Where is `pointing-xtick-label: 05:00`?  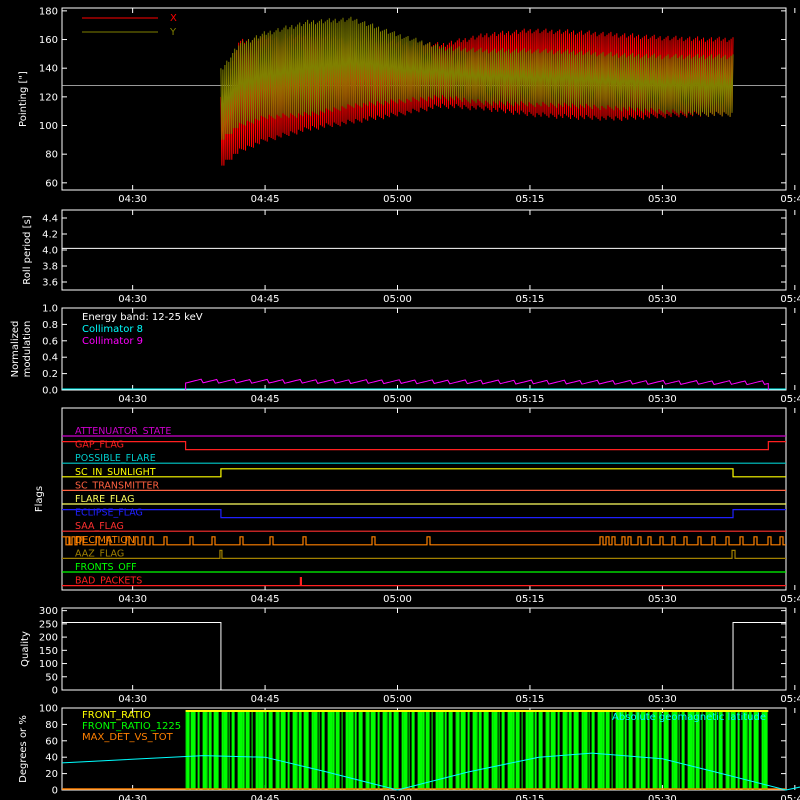 pointing-xtick-label: 05:00 is located at coordinates (397, 199).